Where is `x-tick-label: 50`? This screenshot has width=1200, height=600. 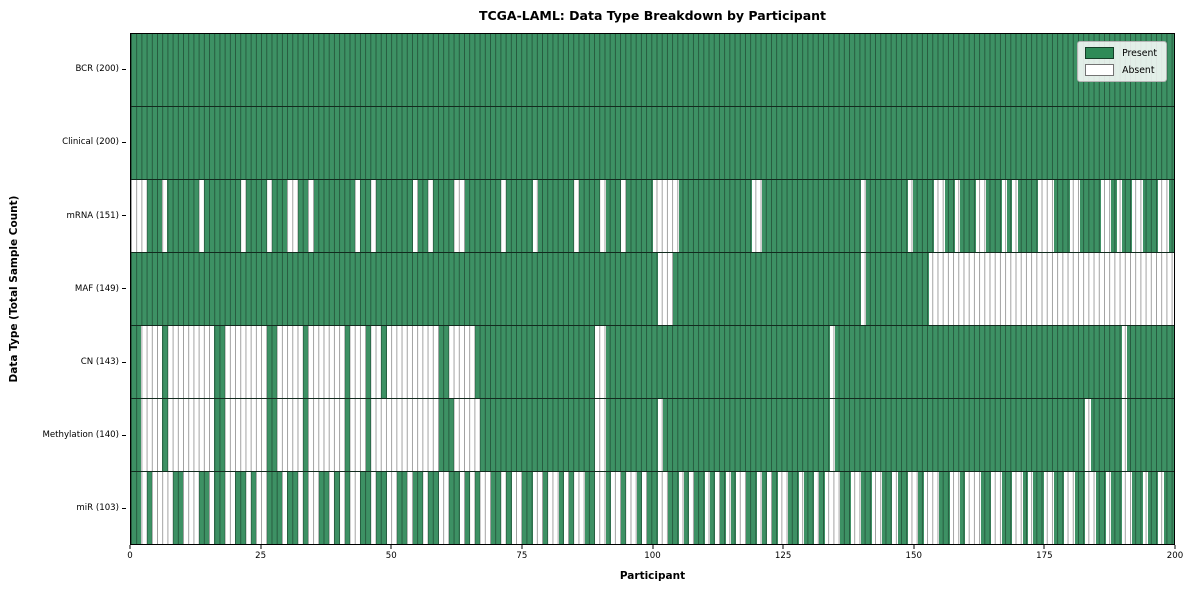 x-tick-label: 50 is located at coordinates (391, 556).